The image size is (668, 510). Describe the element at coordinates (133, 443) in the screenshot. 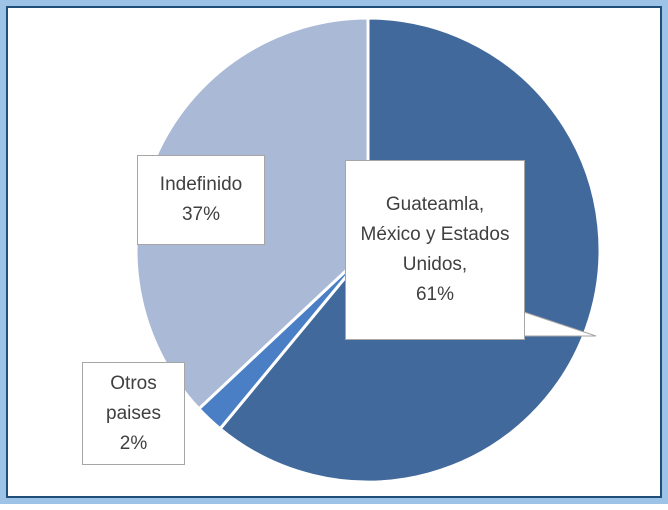

I see `label-value: 2%` at that location.